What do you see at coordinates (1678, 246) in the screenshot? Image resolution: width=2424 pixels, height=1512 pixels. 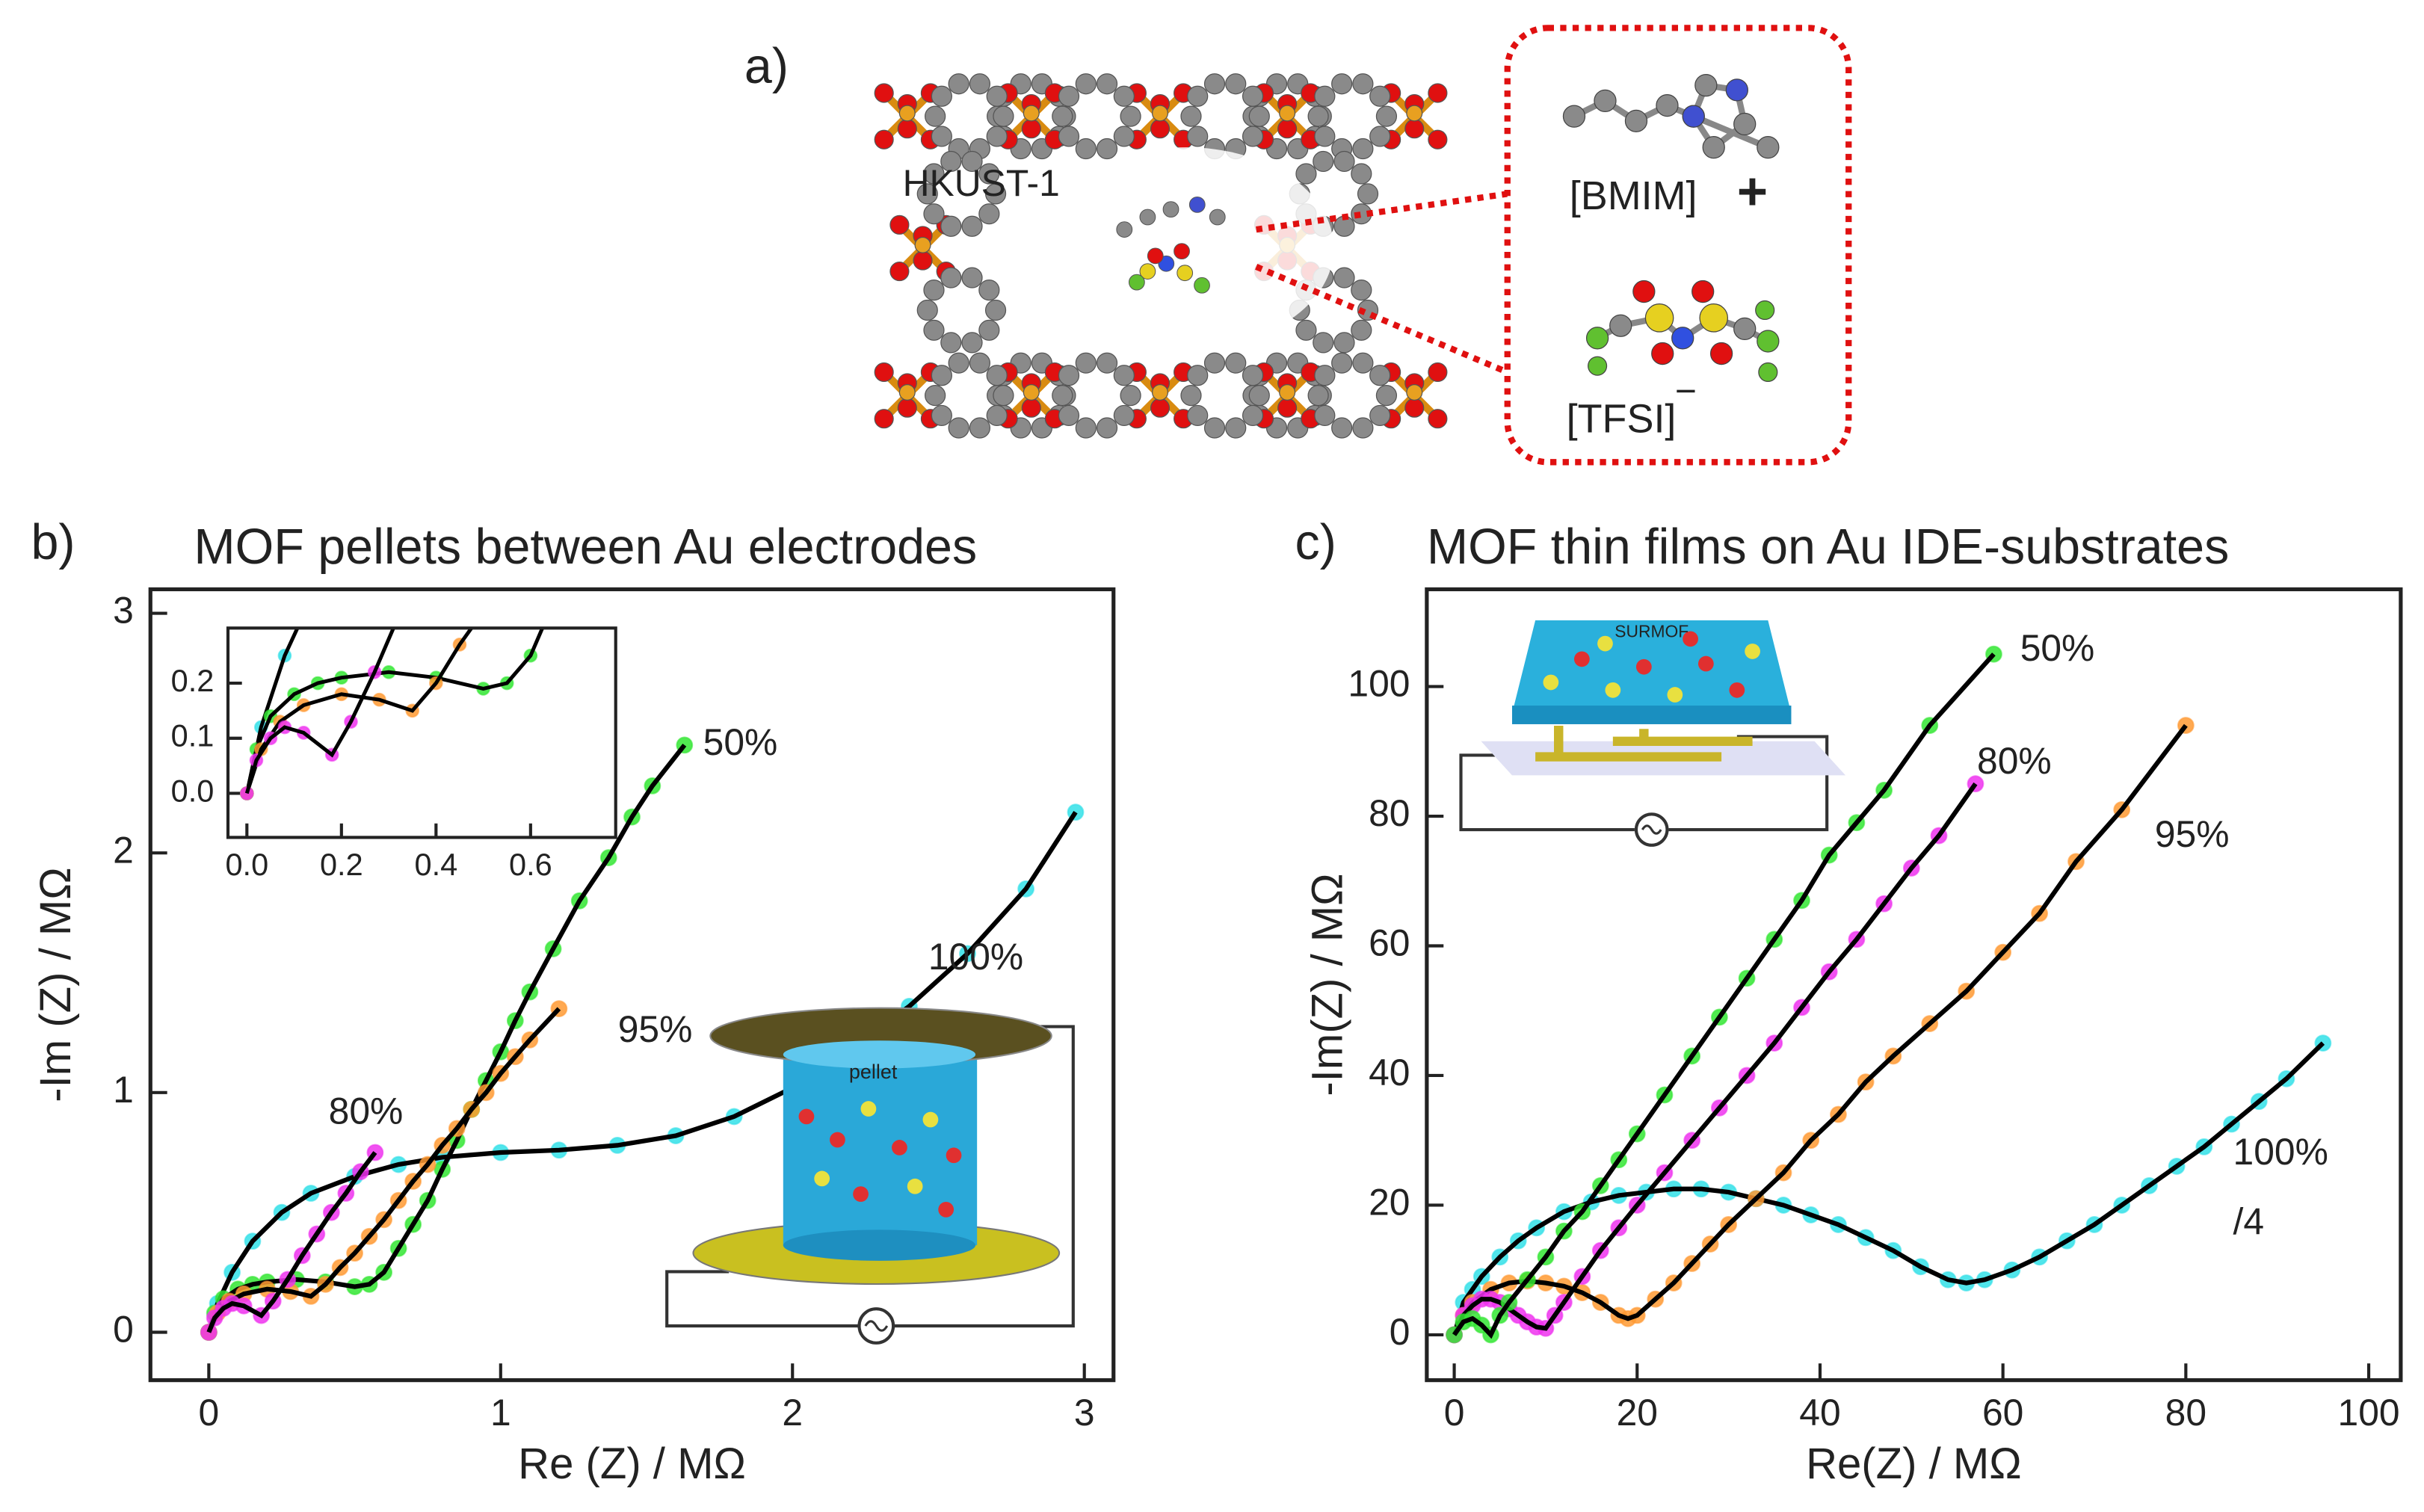 I see `callout-box` at bounding box center [1678, 246].